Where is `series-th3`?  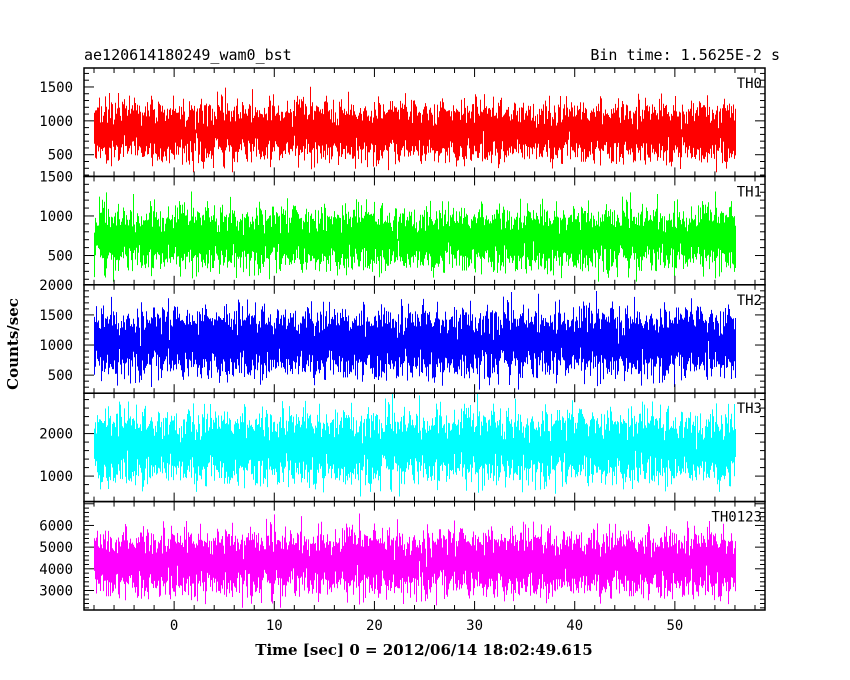 series-th3 is located at coordinates (415, 445).